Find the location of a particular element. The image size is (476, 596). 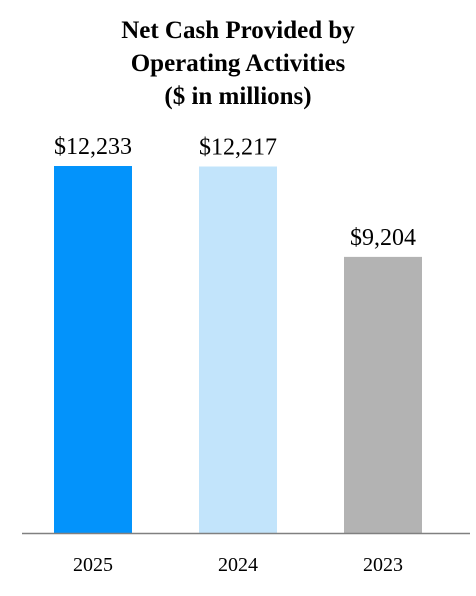

chart-title-line-2: Operating Activities is located at coordinates (238, 63).